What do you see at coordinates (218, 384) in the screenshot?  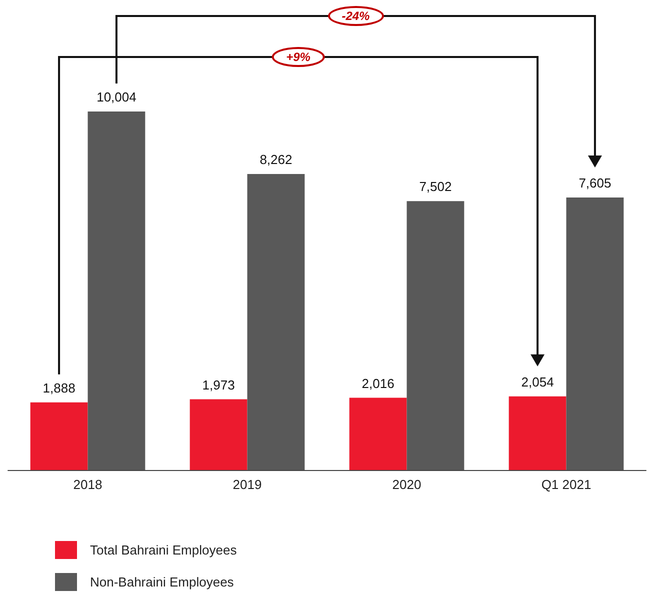 I see `data-label: 1,973` at bounding box center [218, 384].